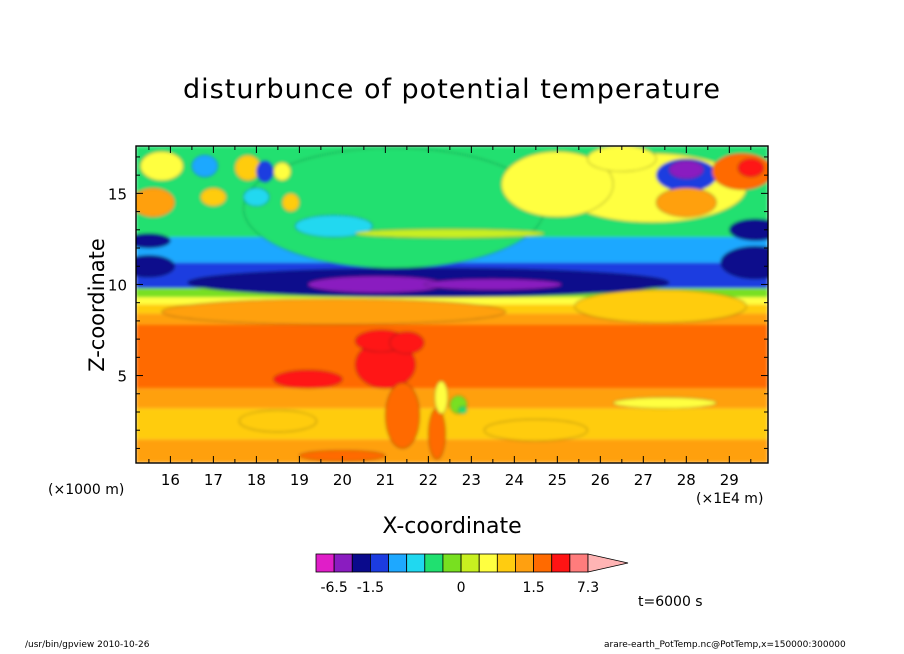 This screenshot has width=904, height=654. What do you see at coordinates (117, 285) in the screenshot?
I see `y-tick-label: 10` at bounding box center [117, 285].